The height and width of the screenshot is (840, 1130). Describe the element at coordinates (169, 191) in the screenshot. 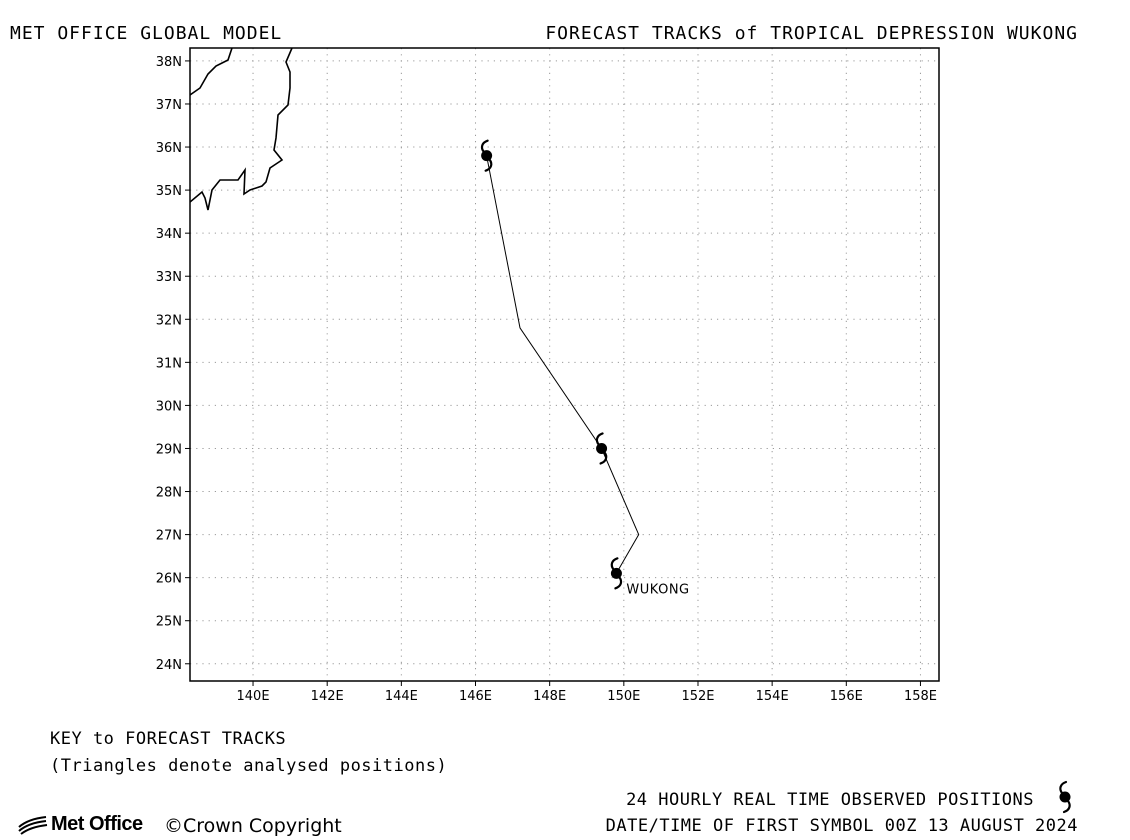

I see `lat-tick-label: 35N` at that location.